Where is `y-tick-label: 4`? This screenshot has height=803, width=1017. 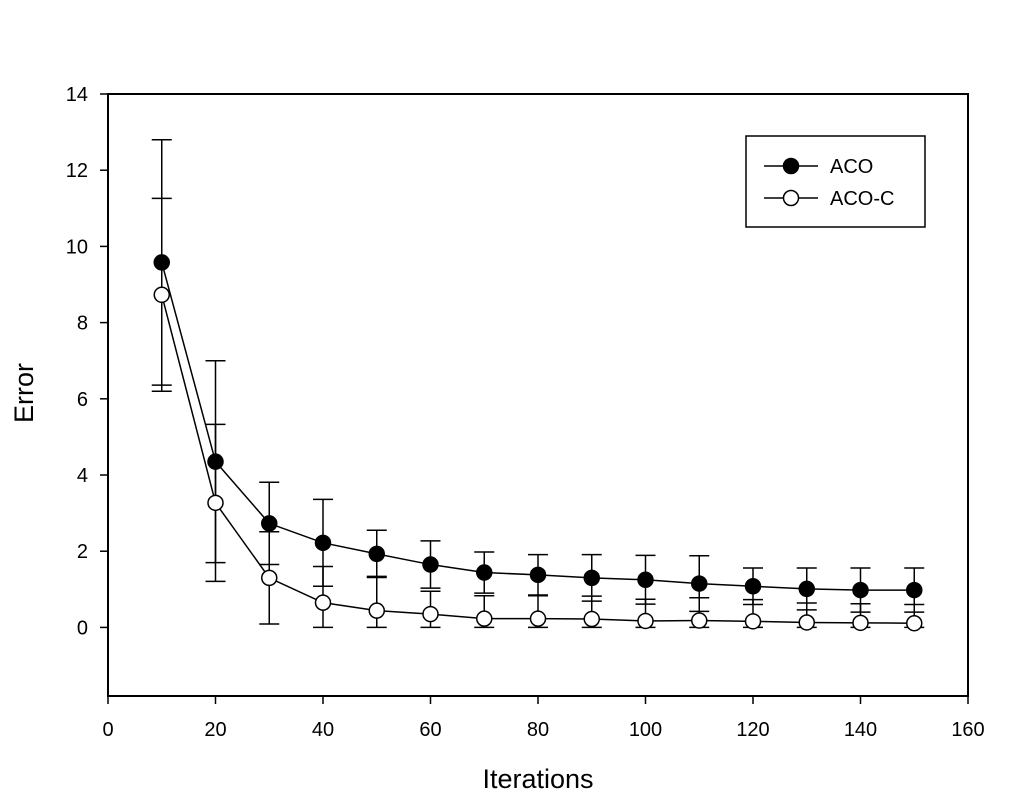 y-tick-label: 4 is located at coordinates (82, 476).